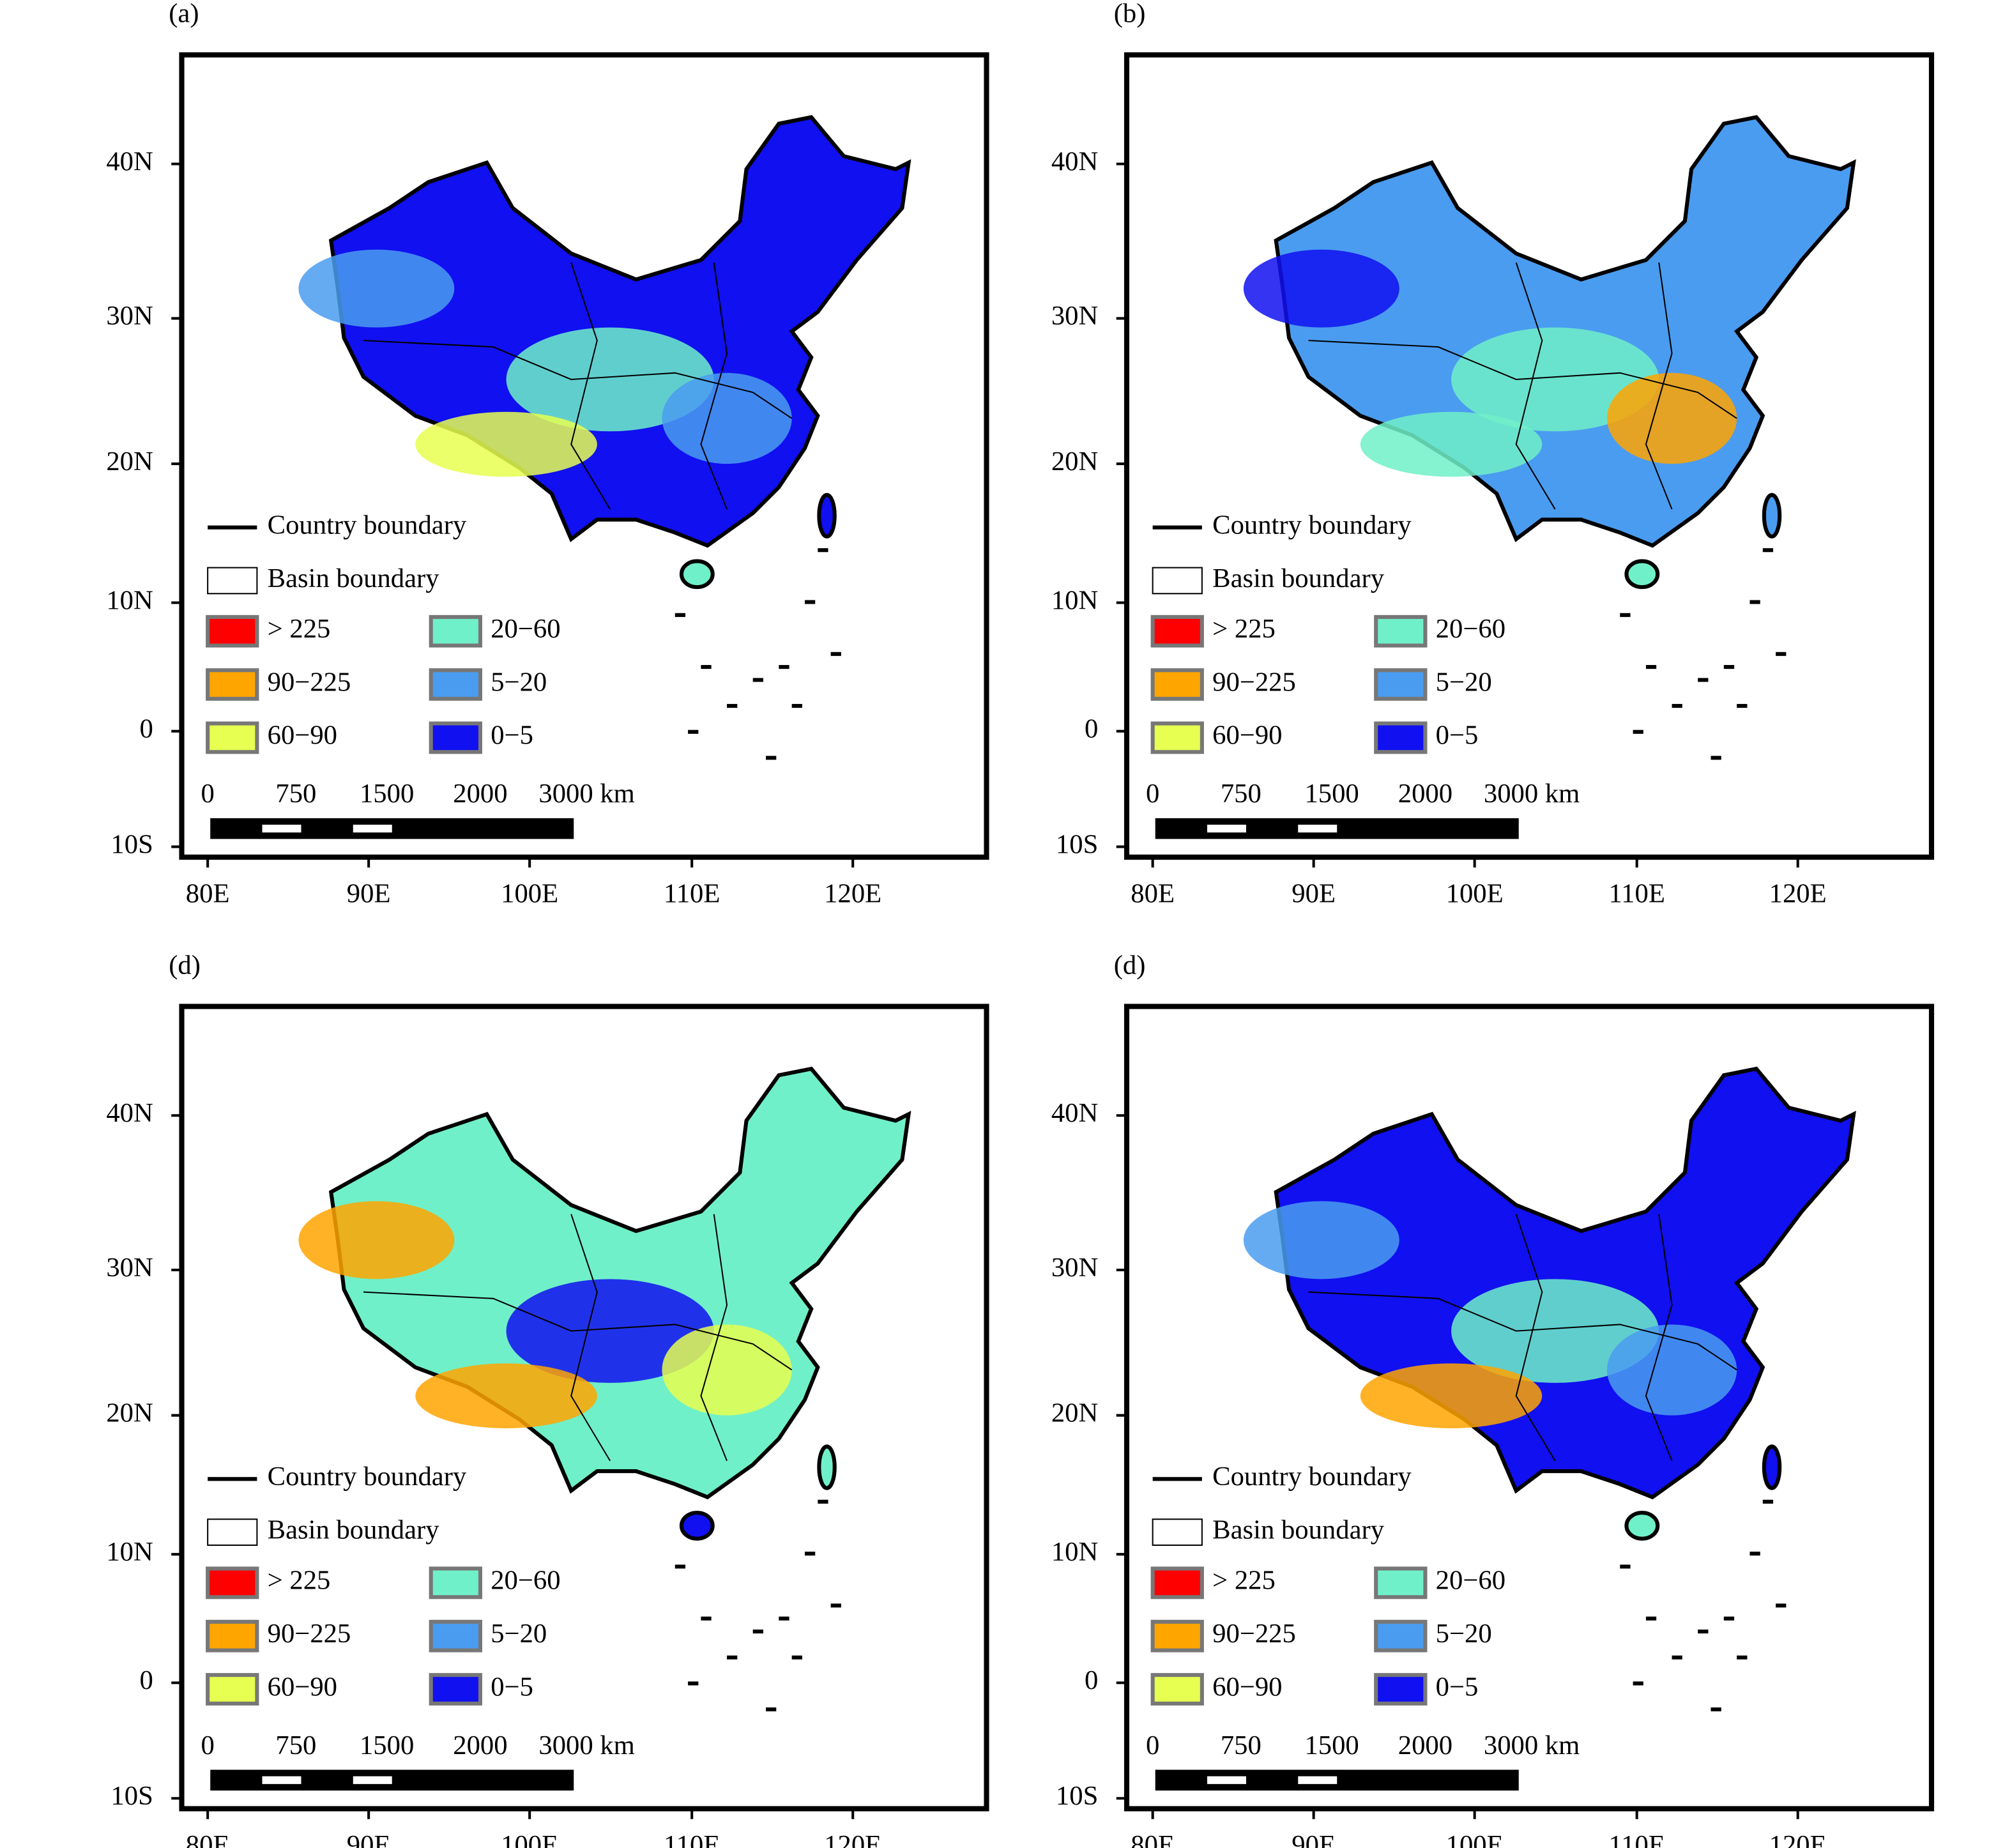 The height and width of the screenshot is (1848, 2012). I want to click on y-tick-label: 40N, so click(129, 161).